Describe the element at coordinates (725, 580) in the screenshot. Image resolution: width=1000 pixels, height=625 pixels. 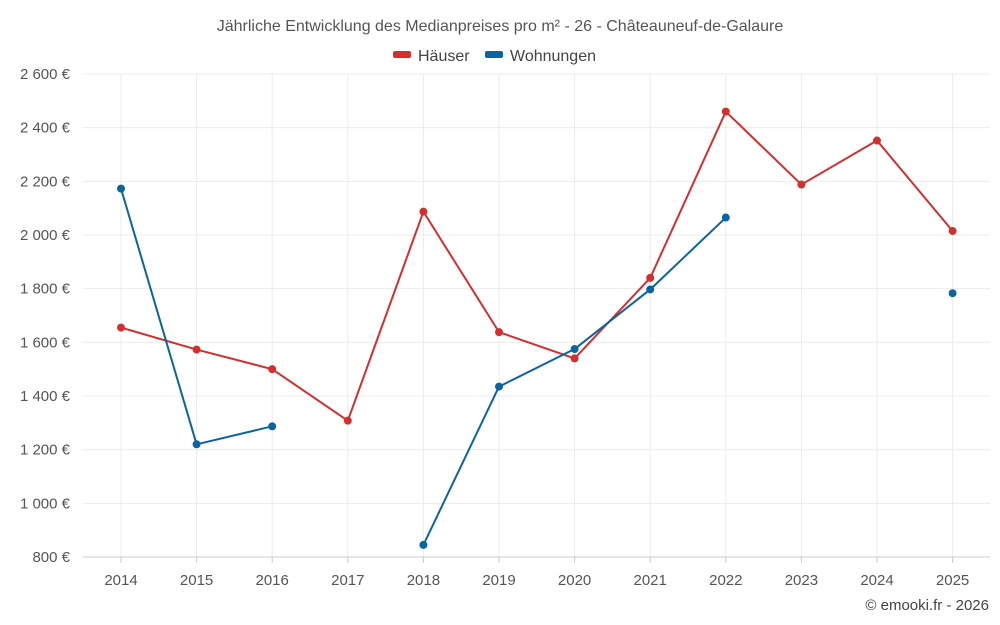
I see `x-tick-label: 2022` at that location.